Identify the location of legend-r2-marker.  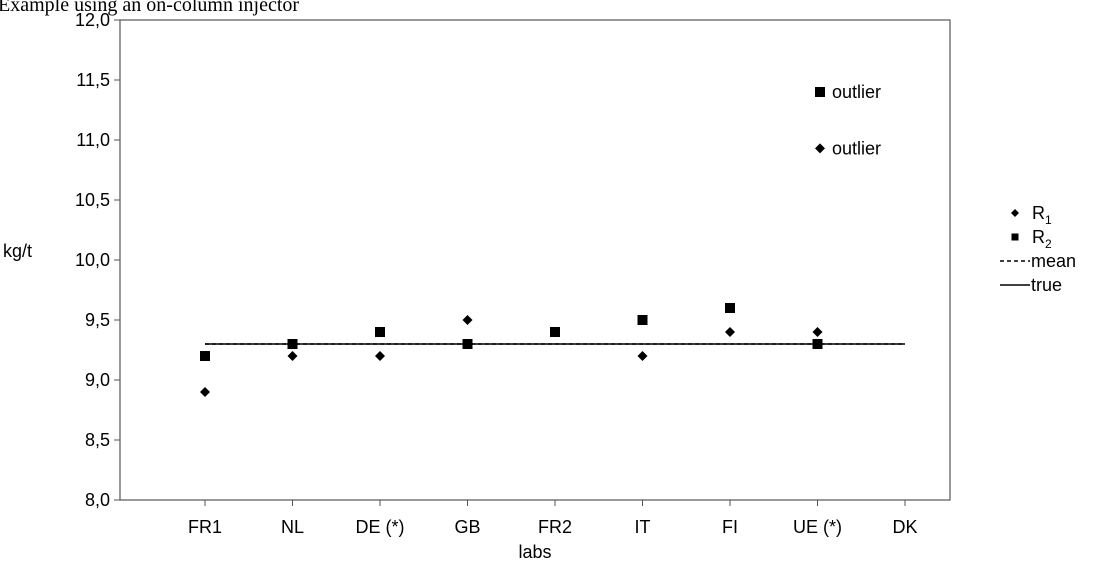
(1015, 237).